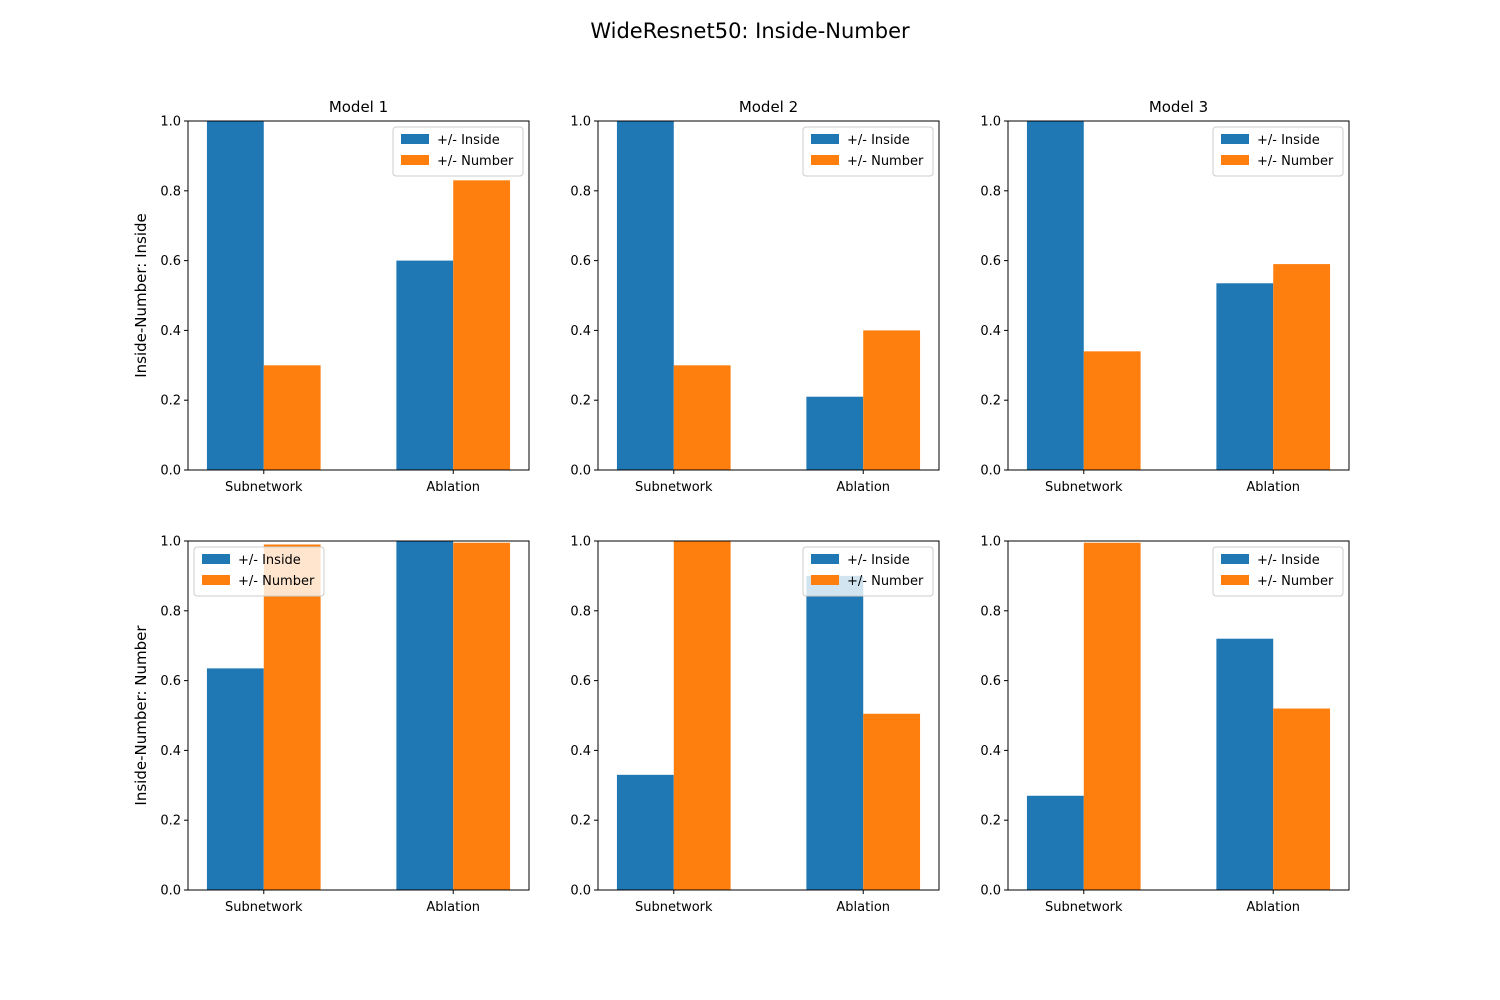  I want to click on subplot-title: Model 2, so click(768, 107).